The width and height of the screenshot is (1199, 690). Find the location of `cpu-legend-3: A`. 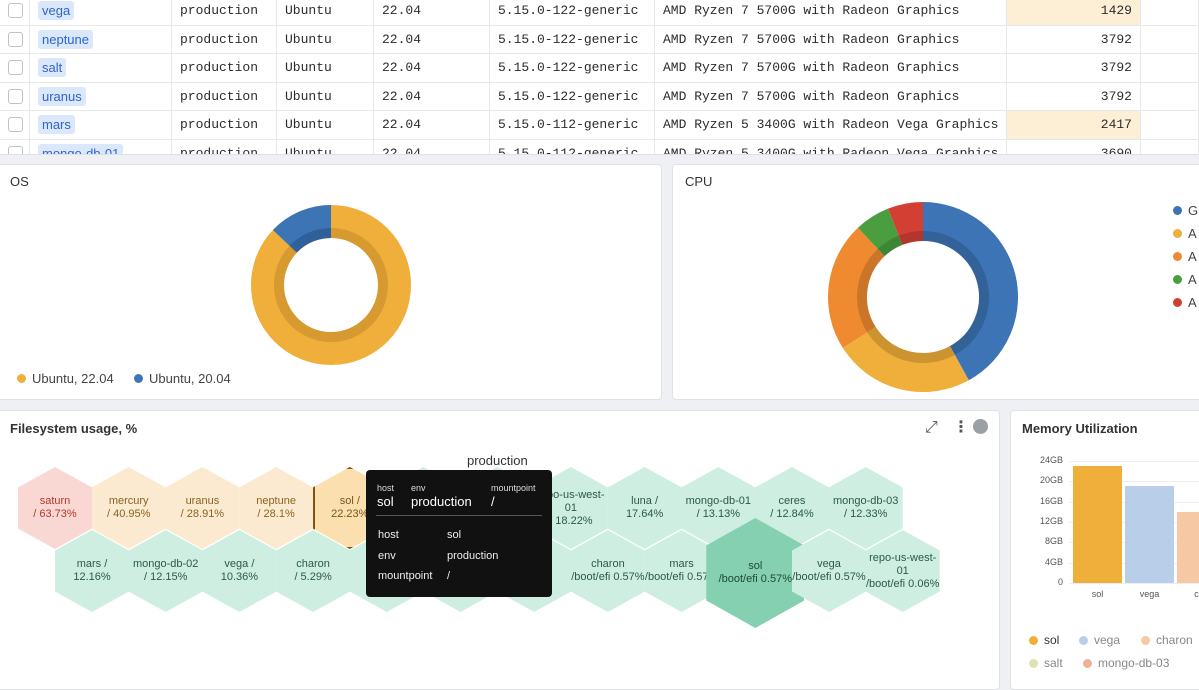

cpu-legend-3: A is located at coordinates (1185, 279).